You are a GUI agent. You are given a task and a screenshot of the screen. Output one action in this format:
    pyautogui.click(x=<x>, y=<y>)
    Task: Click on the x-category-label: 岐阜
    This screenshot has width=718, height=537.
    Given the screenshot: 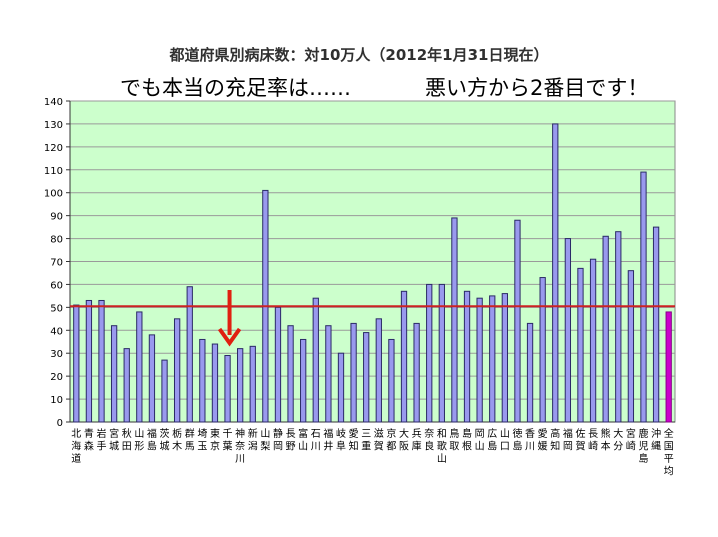 What is the action you would take?
    pyautogui.click(x=341, y=440)
    